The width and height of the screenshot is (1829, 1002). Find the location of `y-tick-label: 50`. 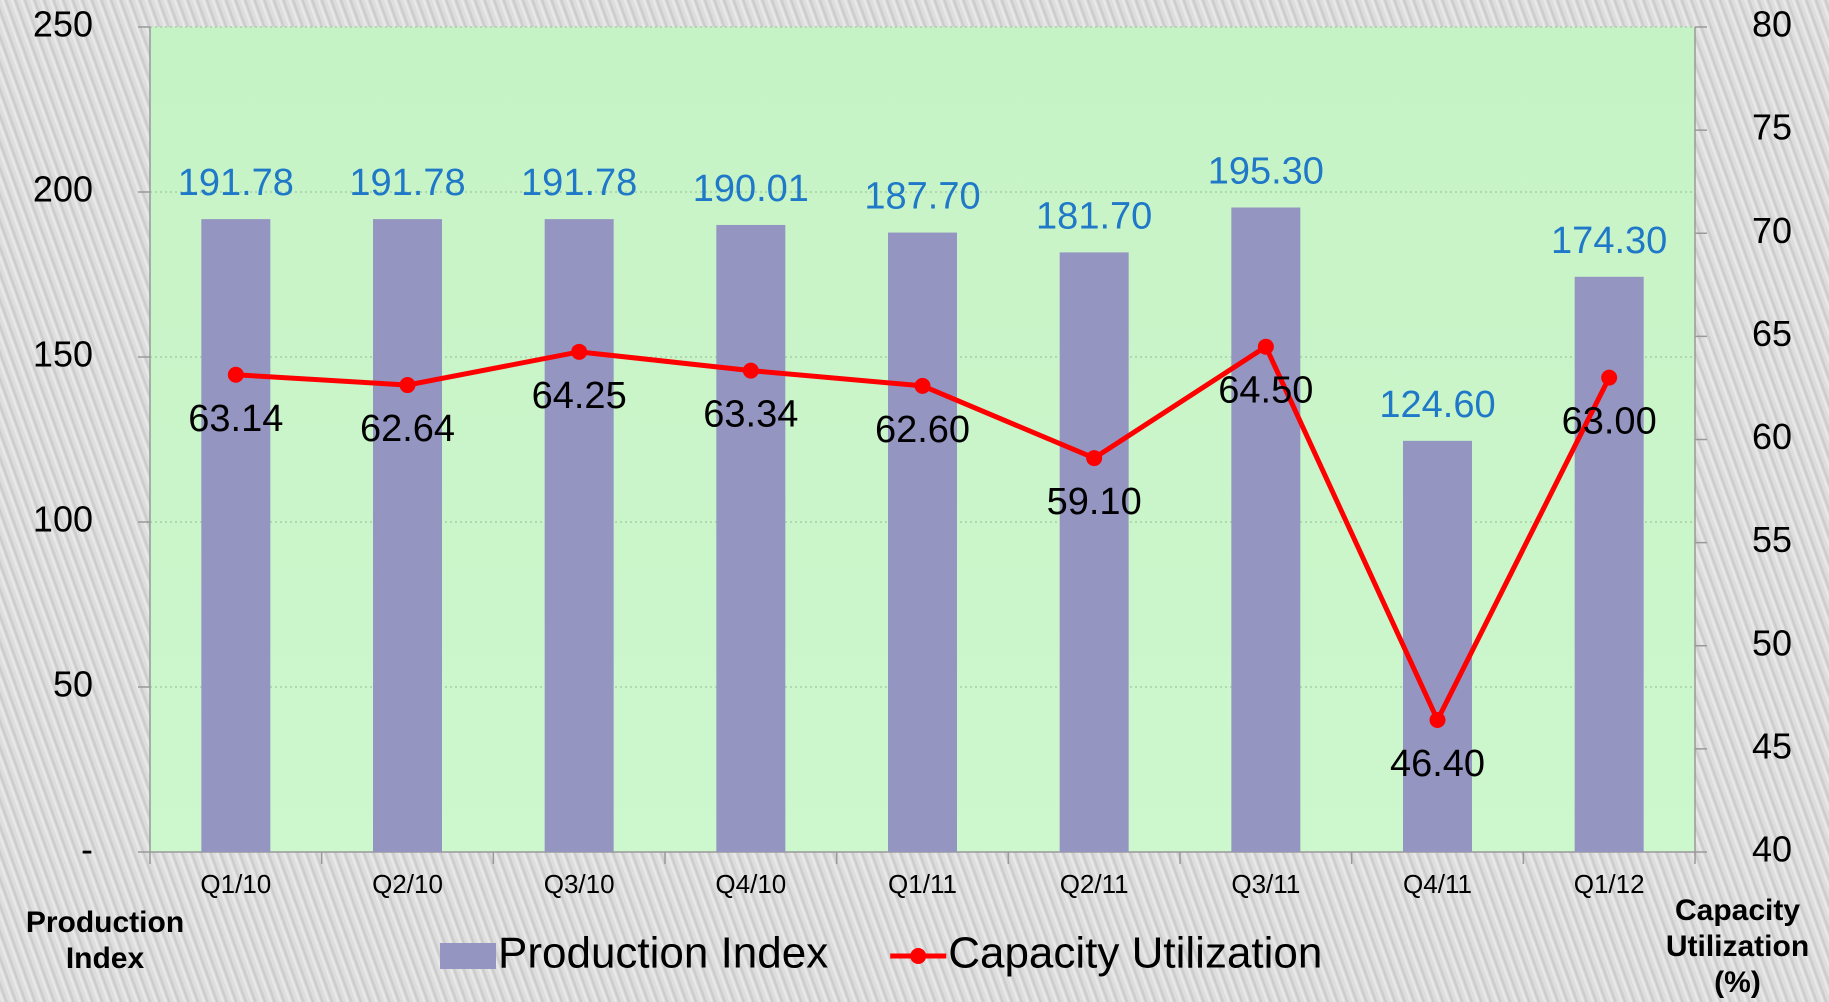

y-tick-label: 50 is located at coordinates (73, 684).